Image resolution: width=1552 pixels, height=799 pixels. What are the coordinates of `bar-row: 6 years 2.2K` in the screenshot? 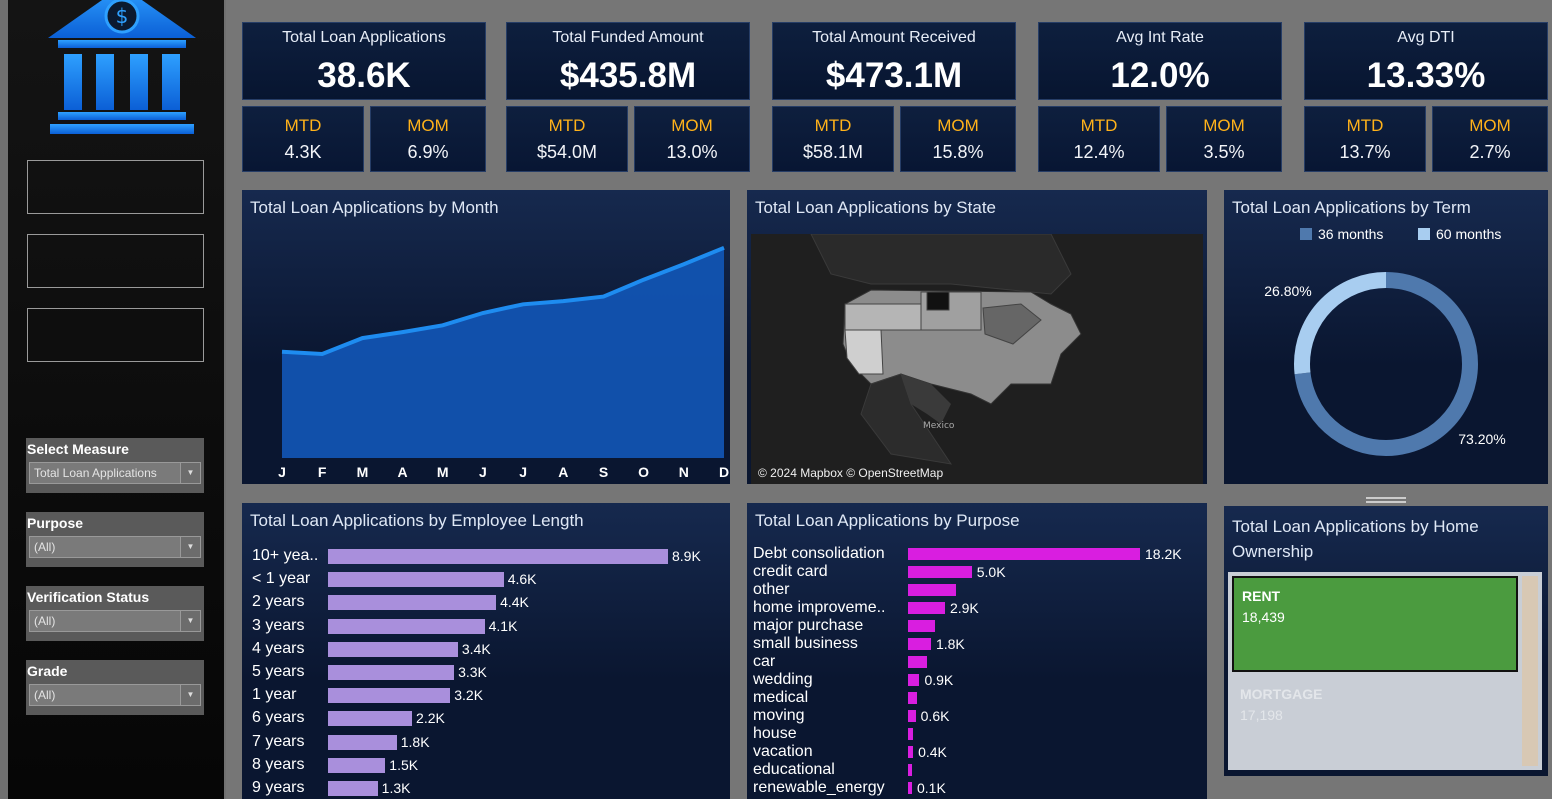 It's located at (487, 719).